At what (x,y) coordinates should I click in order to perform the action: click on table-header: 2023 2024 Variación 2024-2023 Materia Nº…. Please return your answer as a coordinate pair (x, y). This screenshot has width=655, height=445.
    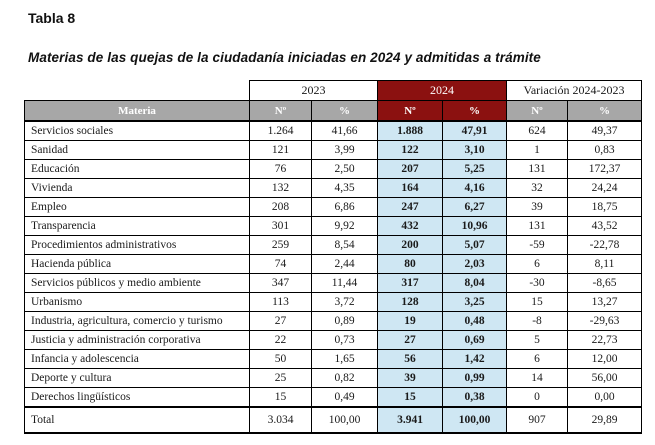
    Looking at the image, I should click on (333, 101).